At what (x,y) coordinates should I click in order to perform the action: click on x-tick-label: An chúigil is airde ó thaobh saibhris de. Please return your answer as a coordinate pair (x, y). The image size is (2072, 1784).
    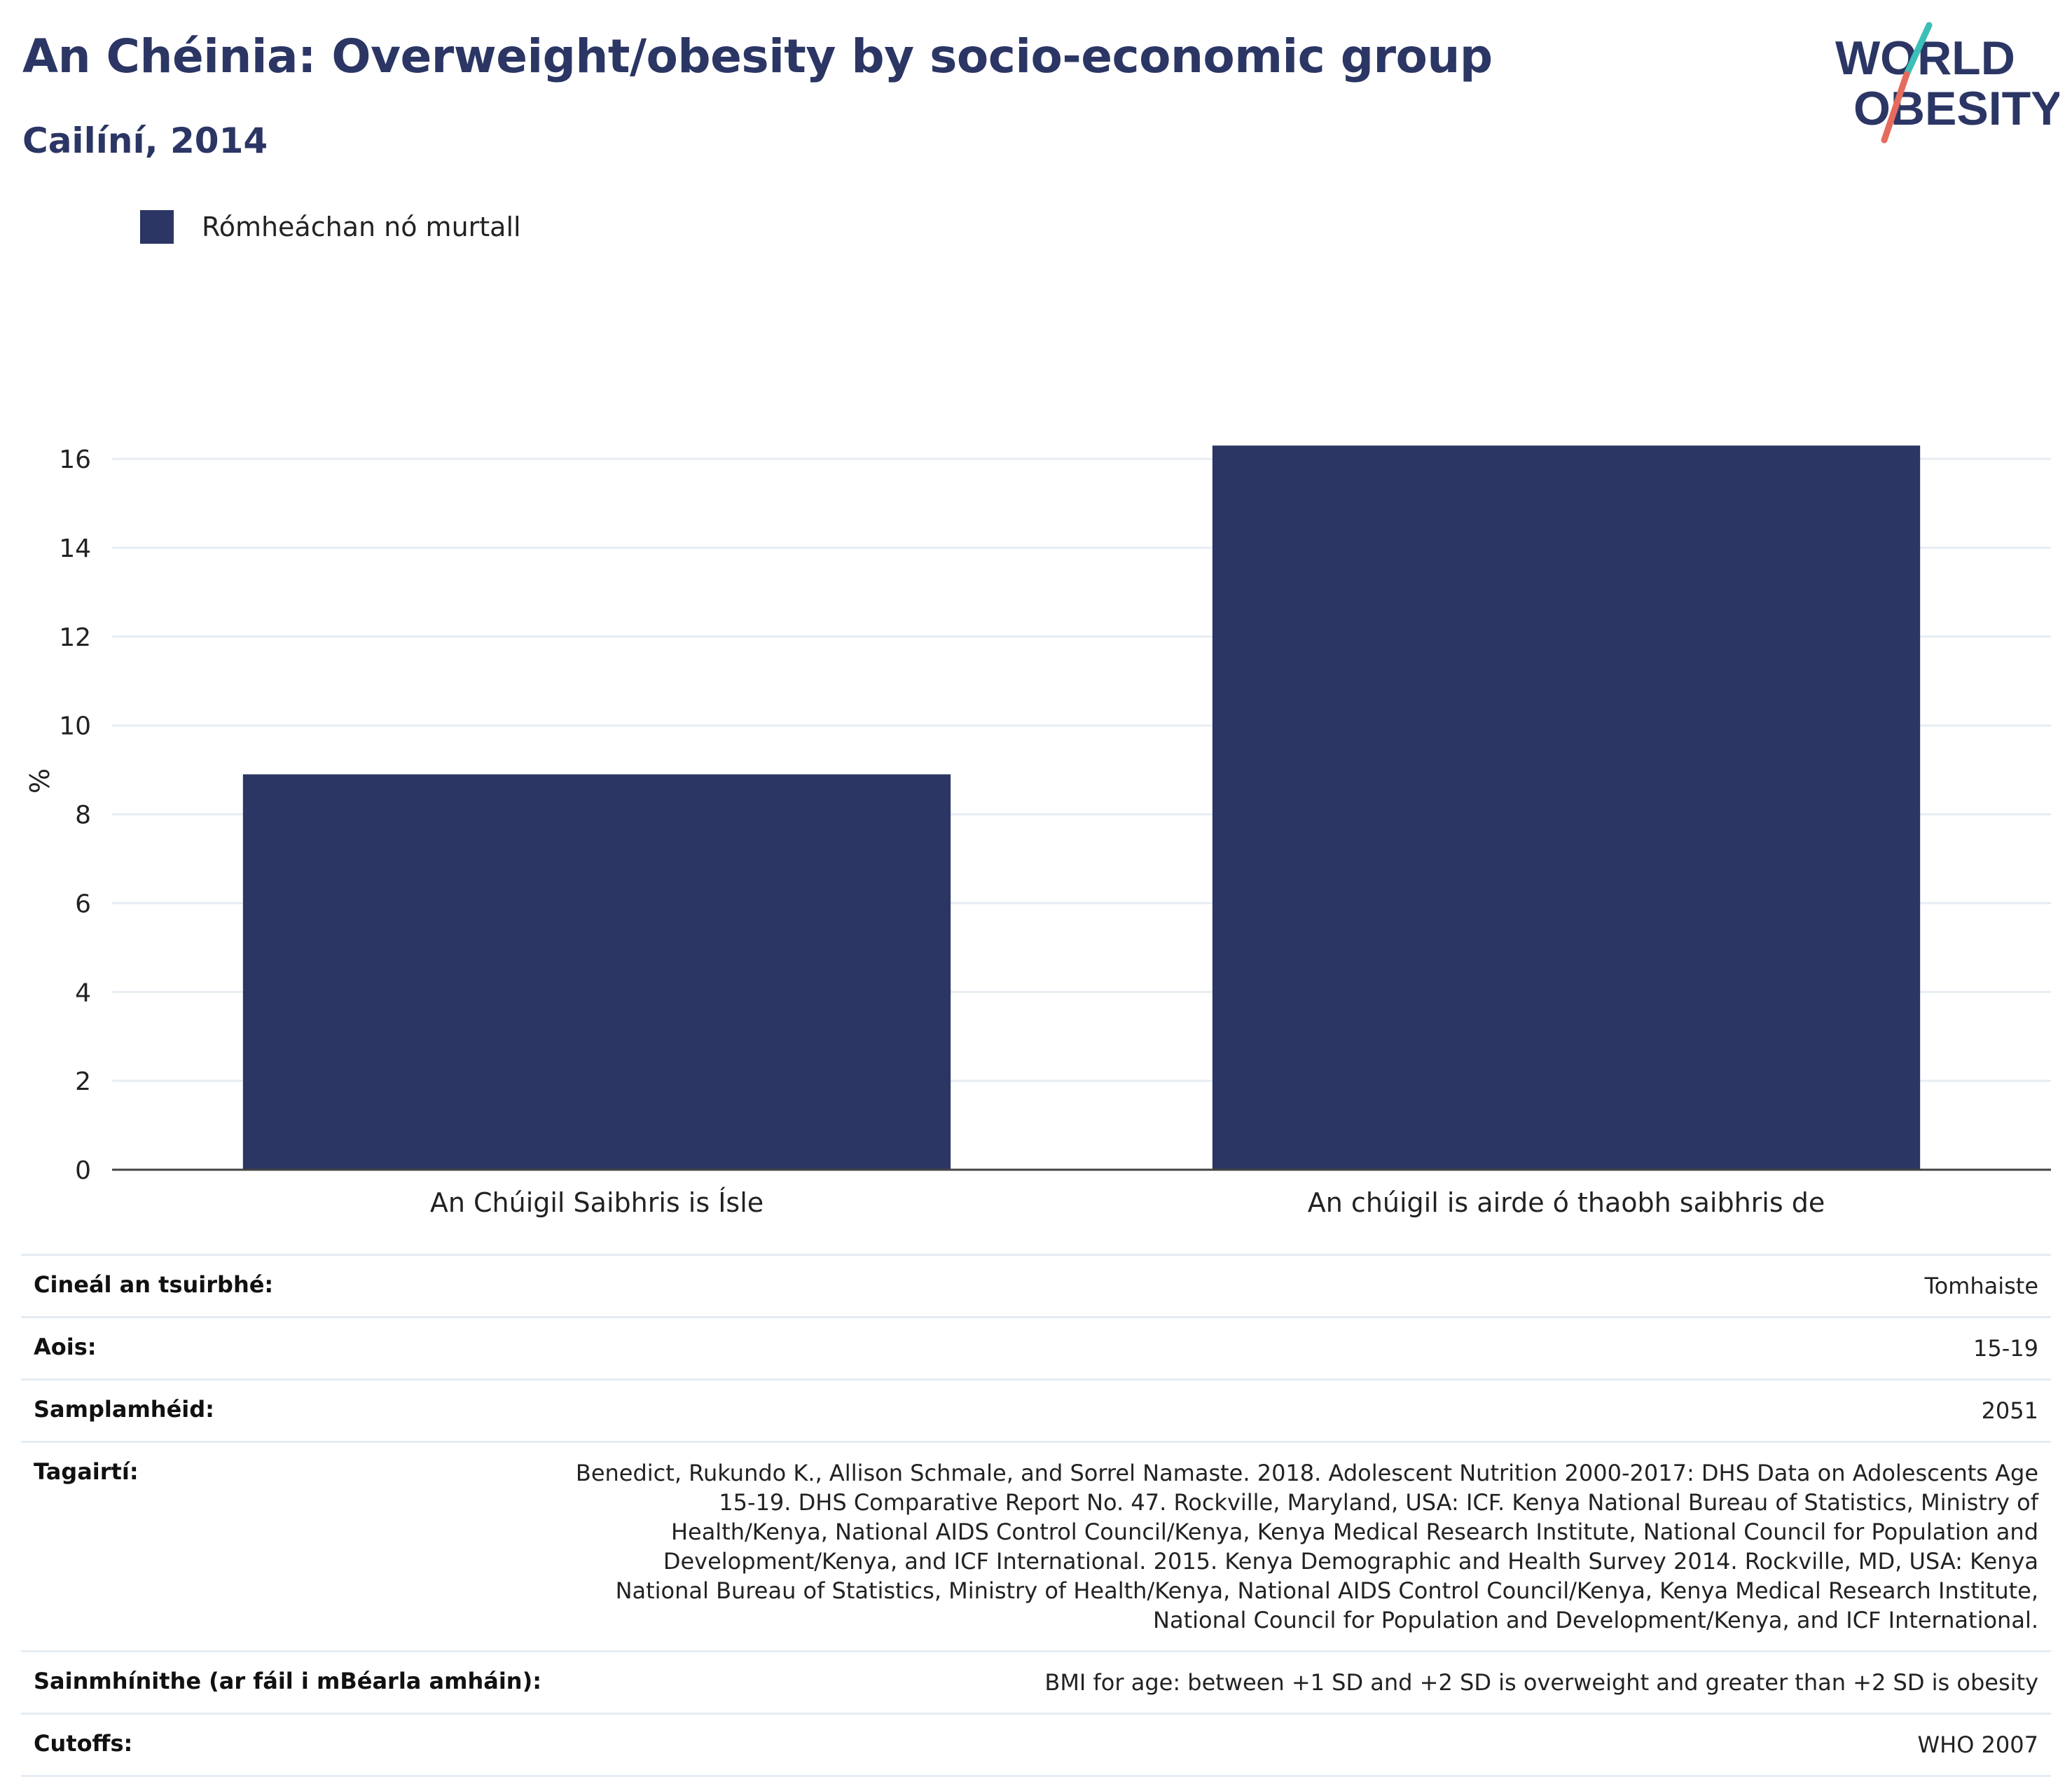
    Looking at the image, I should click on (1566, 1203).